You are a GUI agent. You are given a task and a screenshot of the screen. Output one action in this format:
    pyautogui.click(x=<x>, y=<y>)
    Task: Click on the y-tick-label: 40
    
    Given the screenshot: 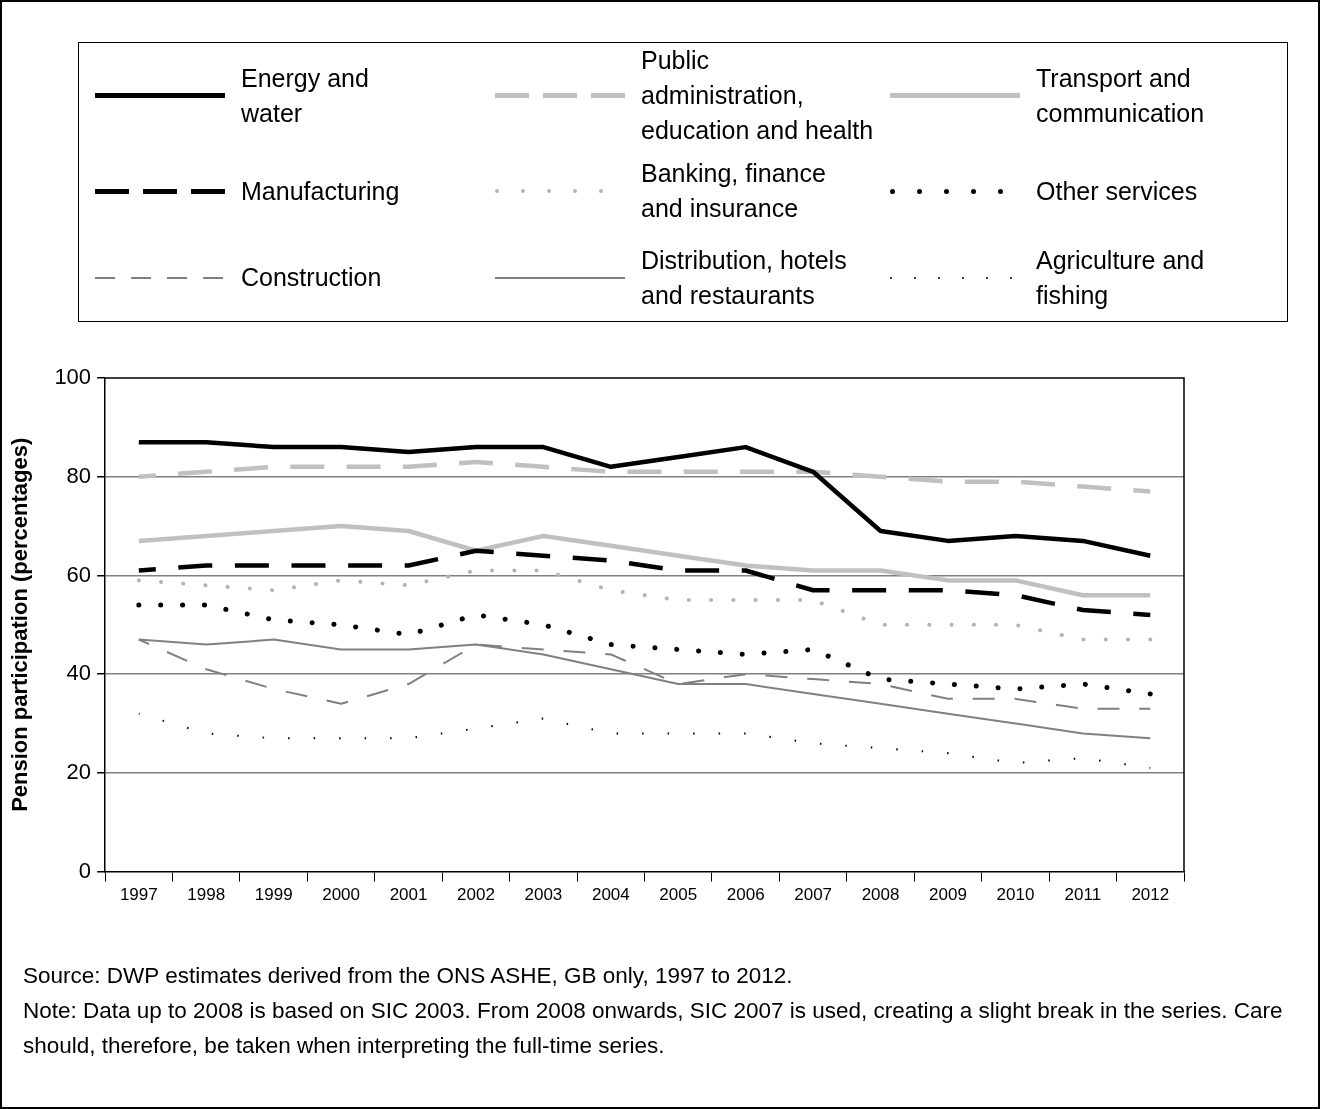 What is the action you would take?
    pyautogui.click(x=79, y=673)
    